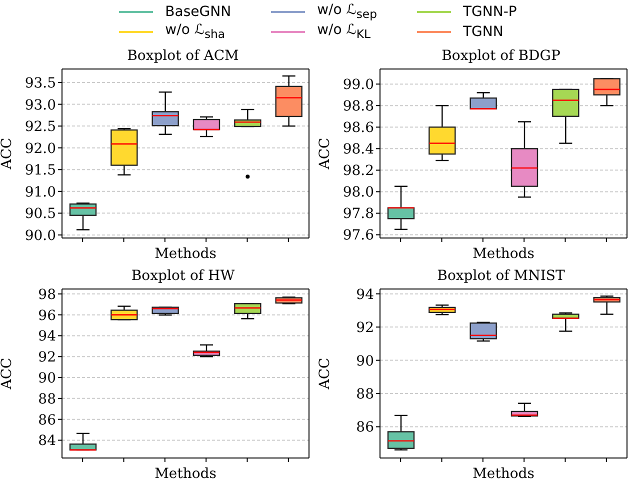  What do you see at coordinates (358, 171) in the screenshot?
I see `y-tick-label: 98.2` at bounding box center [358, 171].